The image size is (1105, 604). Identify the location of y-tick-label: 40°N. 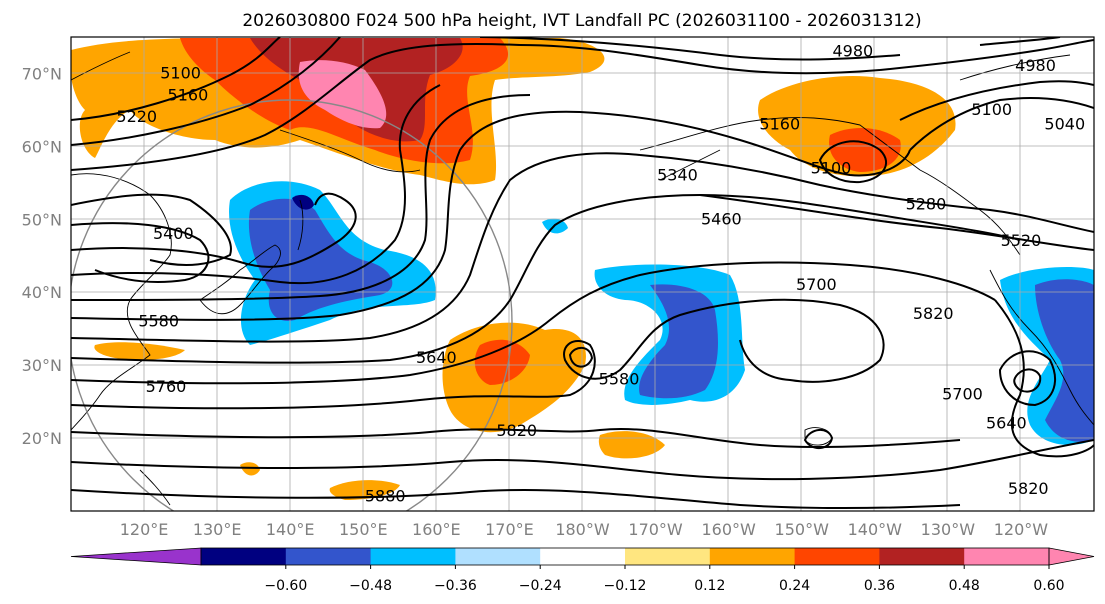
(42, 292).